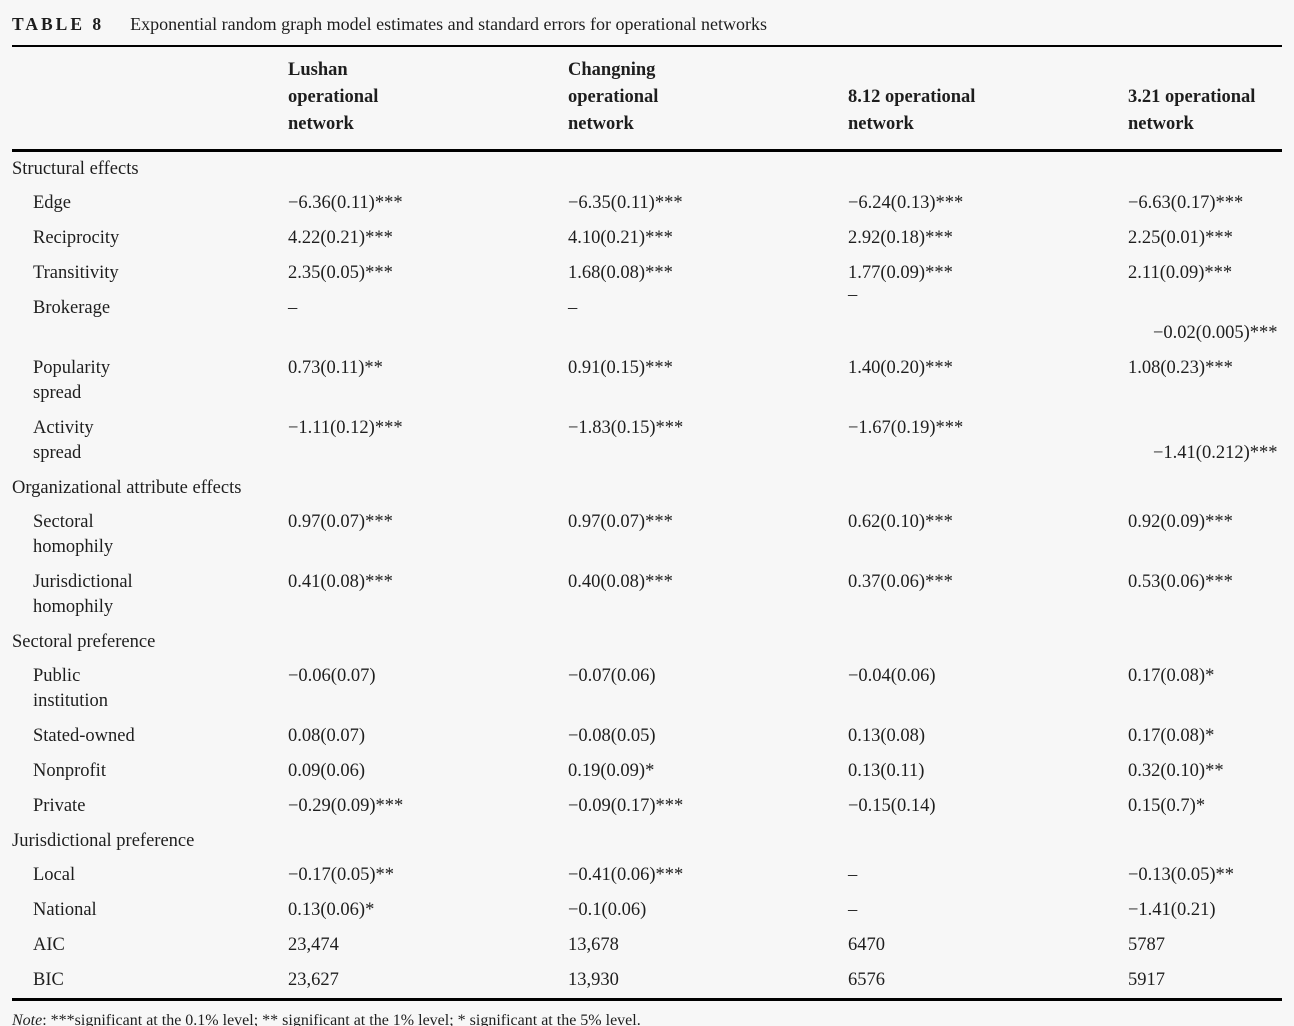  Describe the element at coordinates (612, 676) in the screenshot. I see `cell-changning: −0.07(0.06)` at that location.